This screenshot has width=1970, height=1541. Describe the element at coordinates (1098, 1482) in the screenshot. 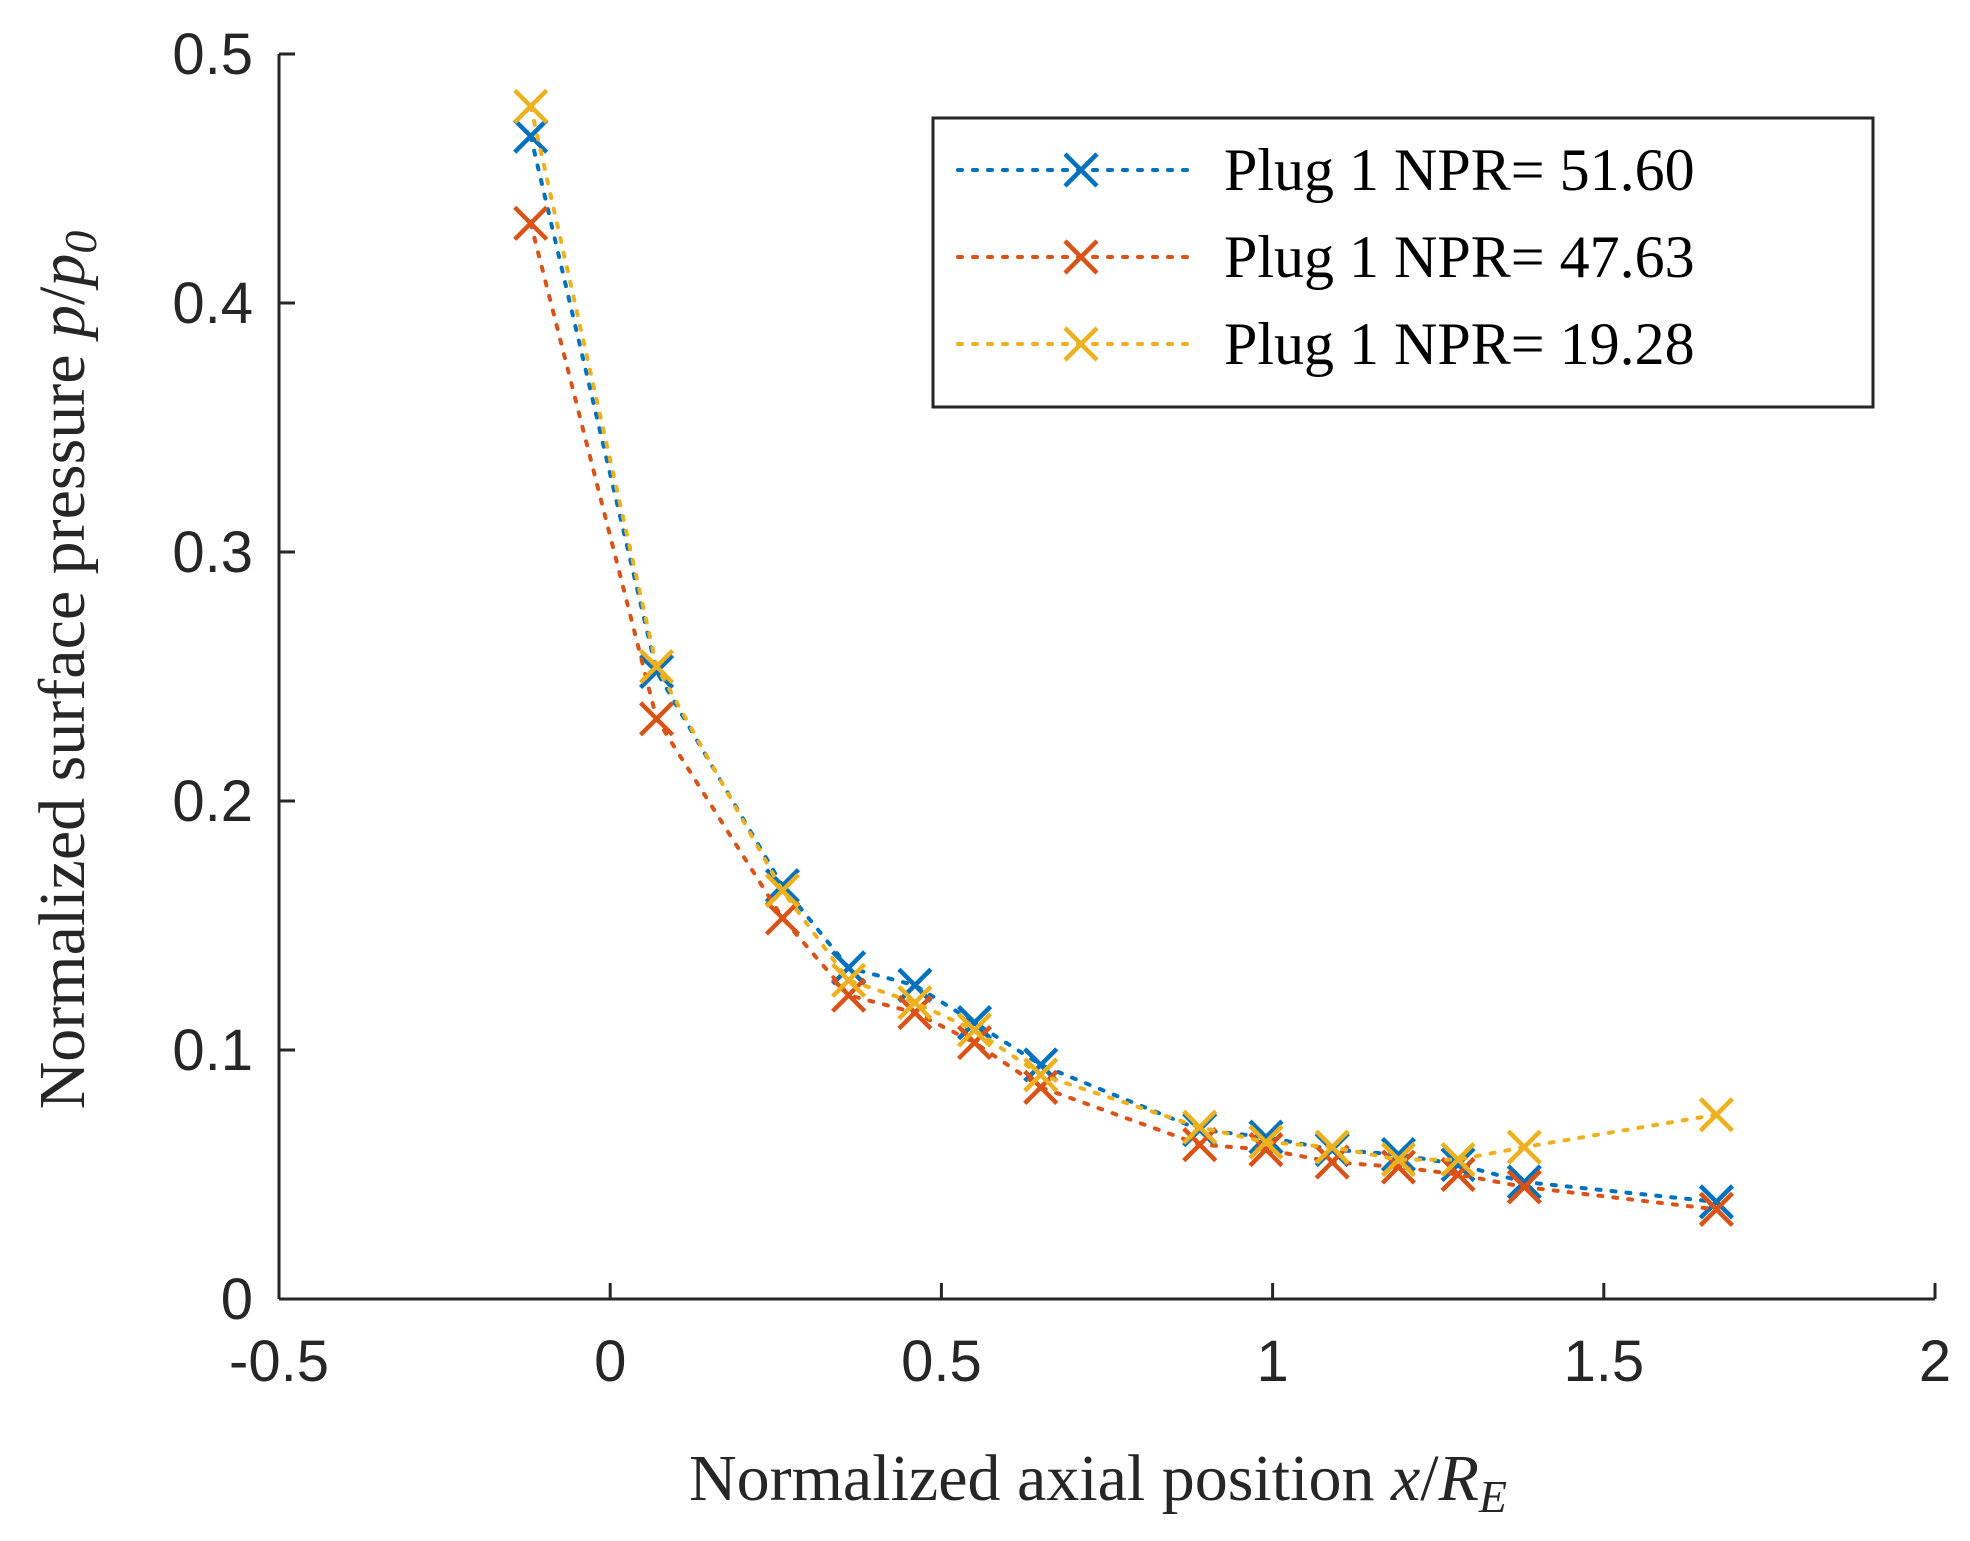

I see `x-axis-title: Normalized axial position x/RE` at that location.